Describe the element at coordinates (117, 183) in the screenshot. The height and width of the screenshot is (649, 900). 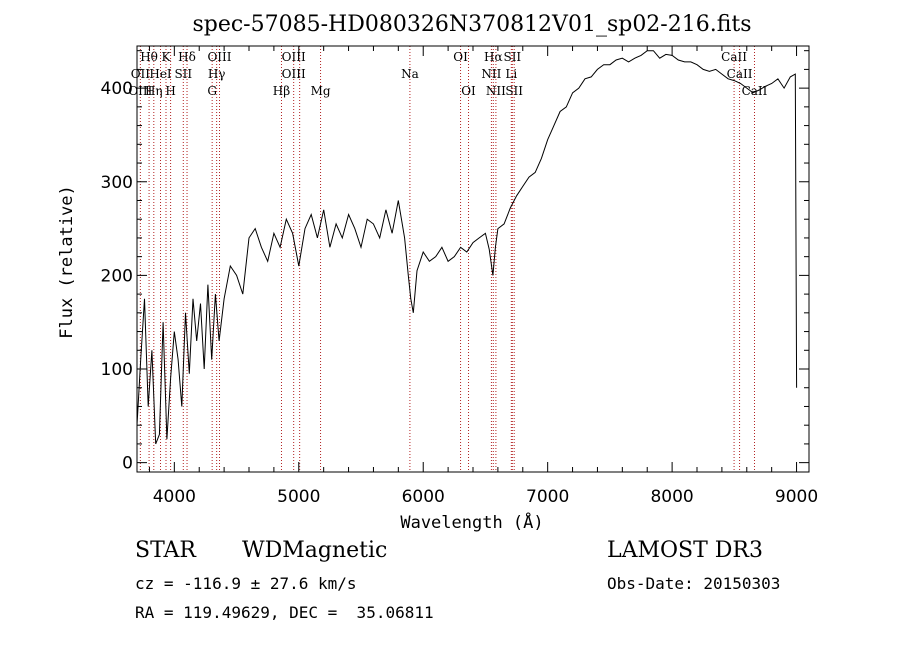
I see `y-tick-label: 300` at that location.